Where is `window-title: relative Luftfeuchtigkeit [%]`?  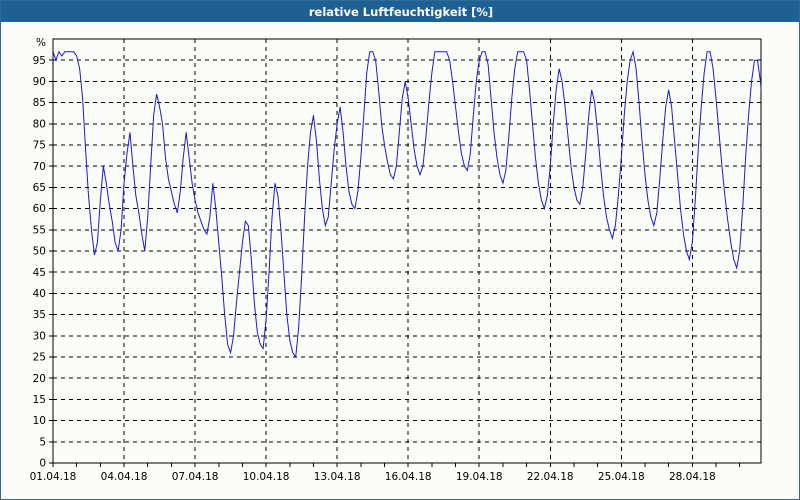
window-title: relative Luftfeuchtigkeit [%] is located at coordinates (401, 11).